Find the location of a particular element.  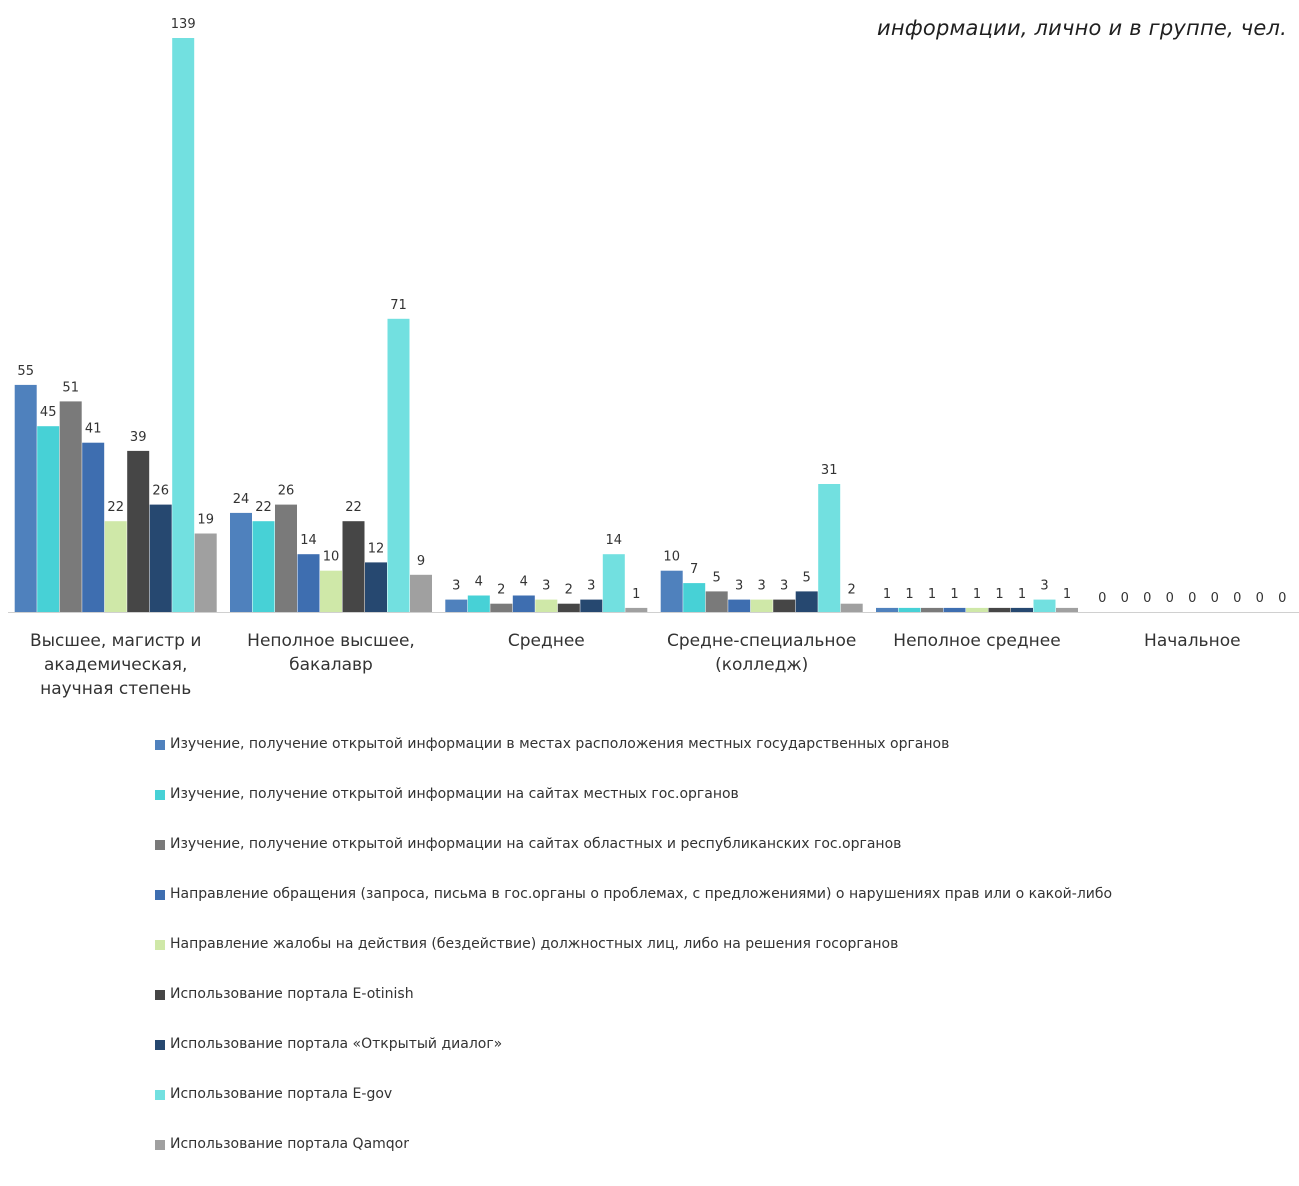

data-label: 26 is located at coordinates (286, 491).